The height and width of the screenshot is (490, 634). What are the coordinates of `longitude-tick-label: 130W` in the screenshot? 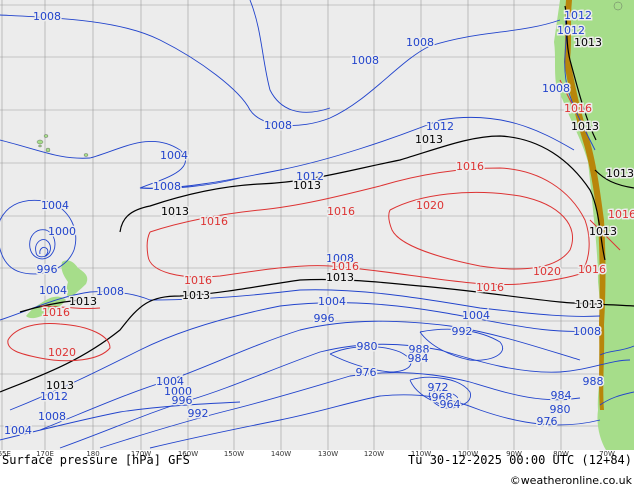 It's located at (328, 454).